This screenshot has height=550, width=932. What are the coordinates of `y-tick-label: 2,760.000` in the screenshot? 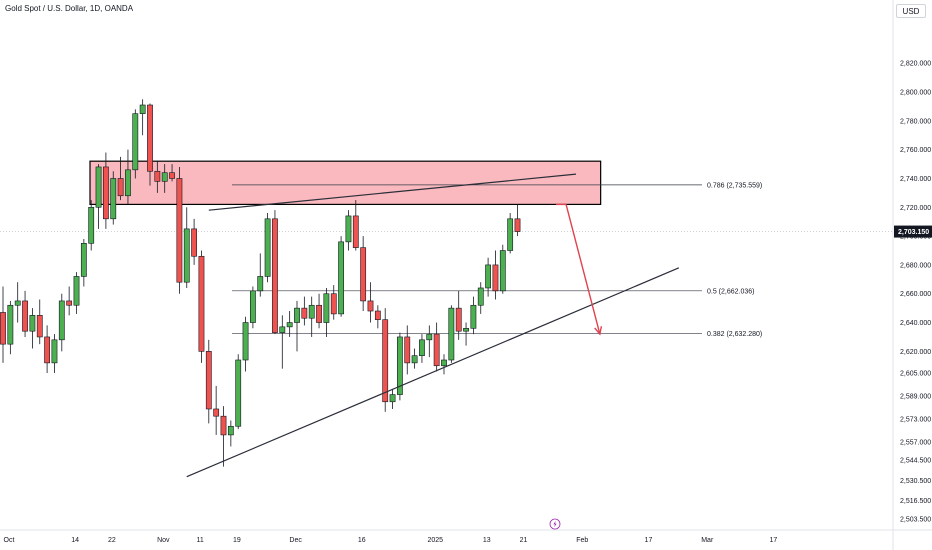 It's located at (915, 150).